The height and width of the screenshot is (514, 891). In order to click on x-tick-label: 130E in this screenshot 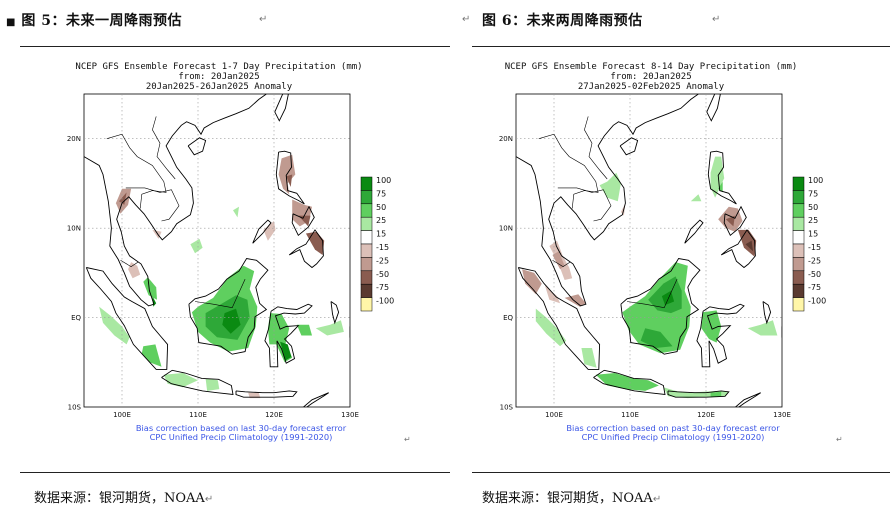, I will do `click(350, 415)`.